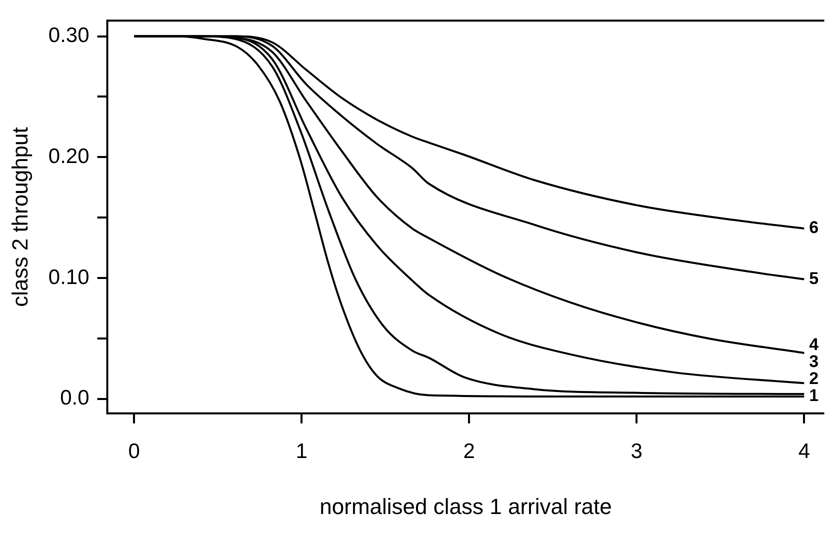 The image size is (826, 533). What do you see at coordinates (69, 277) in the screenshot?
I see `y-tick-label: 0.10` at bounding box center [69, 277].